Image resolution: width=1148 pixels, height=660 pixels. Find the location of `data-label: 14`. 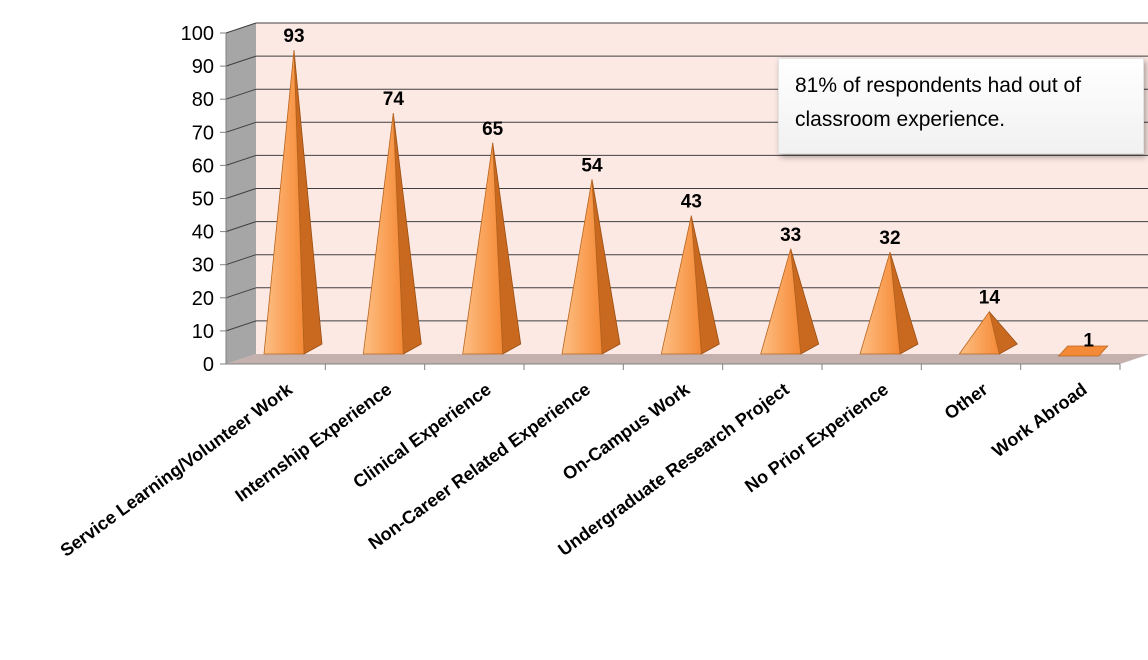

data-label: 14 is located at coordinates (990, 298).